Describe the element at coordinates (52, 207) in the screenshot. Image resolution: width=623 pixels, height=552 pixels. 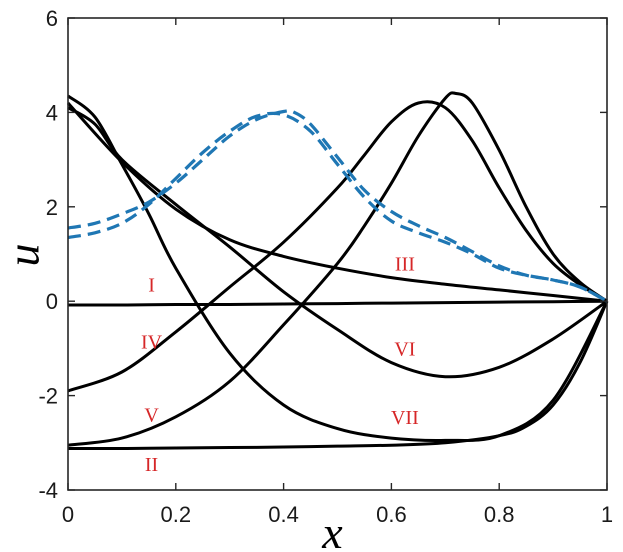
I see `y-tick-label: 2` at that location.